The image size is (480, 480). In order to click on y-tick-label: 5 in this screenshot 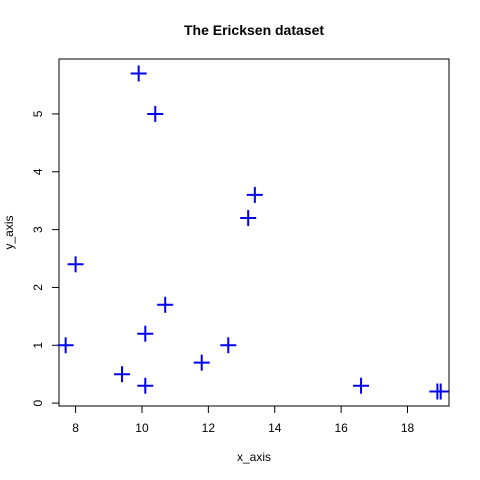, I will do `click(38, 113)`.